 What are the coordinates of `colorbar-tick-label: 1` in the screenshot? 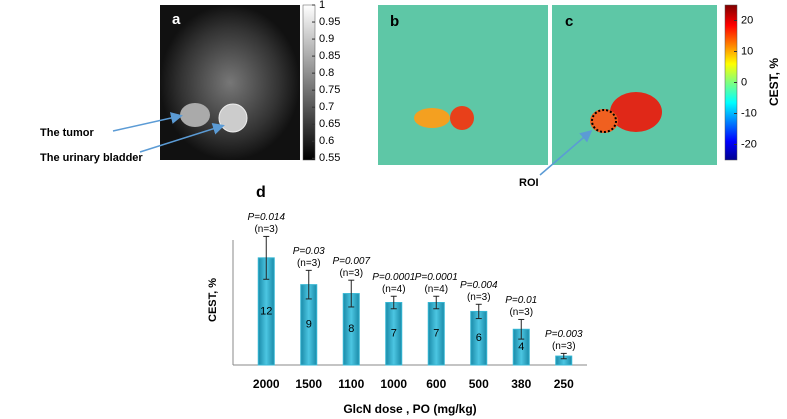 It's located at (322, 5).